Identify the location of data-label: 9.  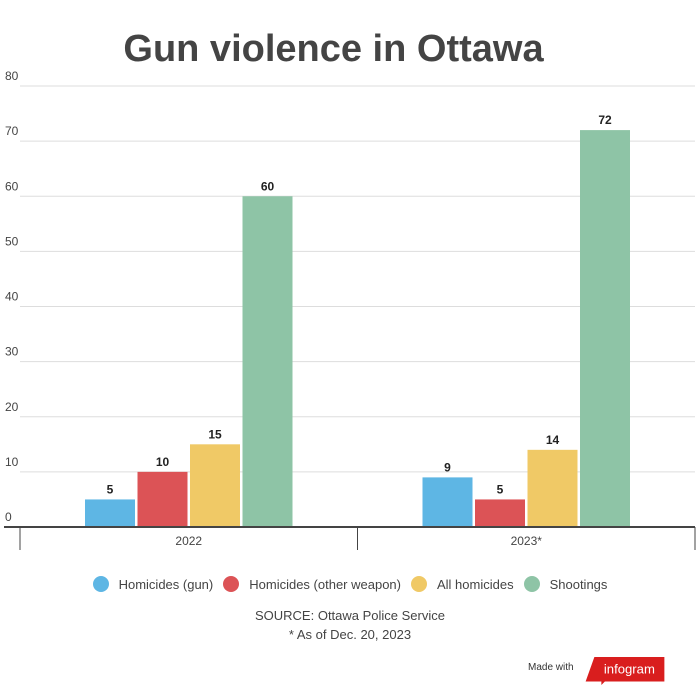
(447, 467).